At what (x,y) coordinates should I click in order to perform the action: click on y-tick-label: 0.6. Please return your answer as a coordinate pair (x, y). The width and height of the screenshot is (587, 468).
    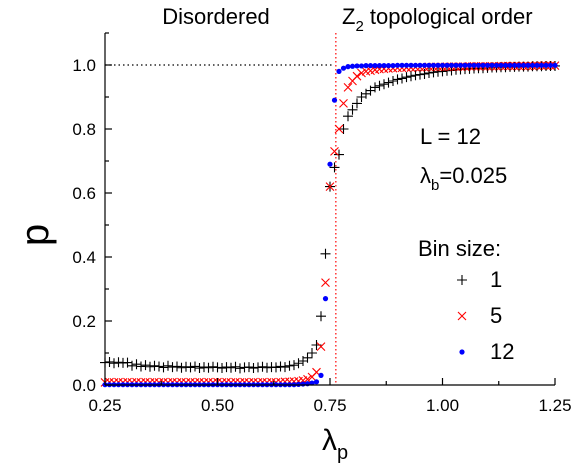
    Looking at the image, I should click on (84, 193).